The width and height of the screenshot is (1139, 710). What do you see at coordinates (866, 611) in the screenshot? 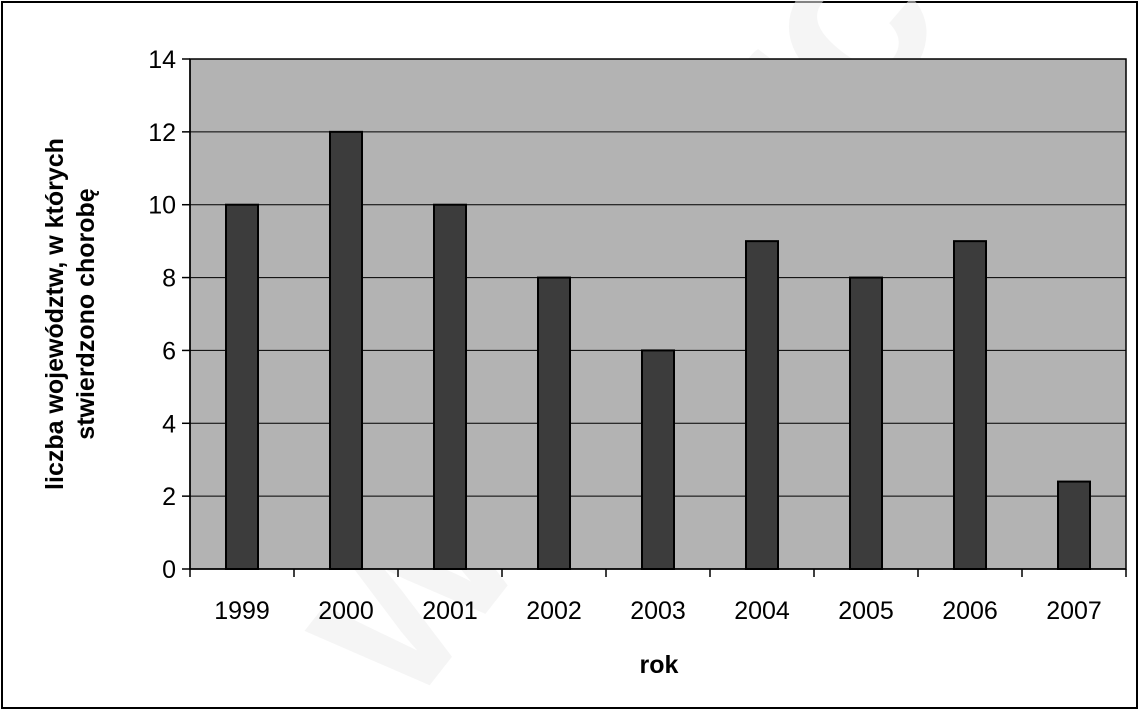
I see `x-tick-label-2005: 2005` at bounding box center [866, 611].